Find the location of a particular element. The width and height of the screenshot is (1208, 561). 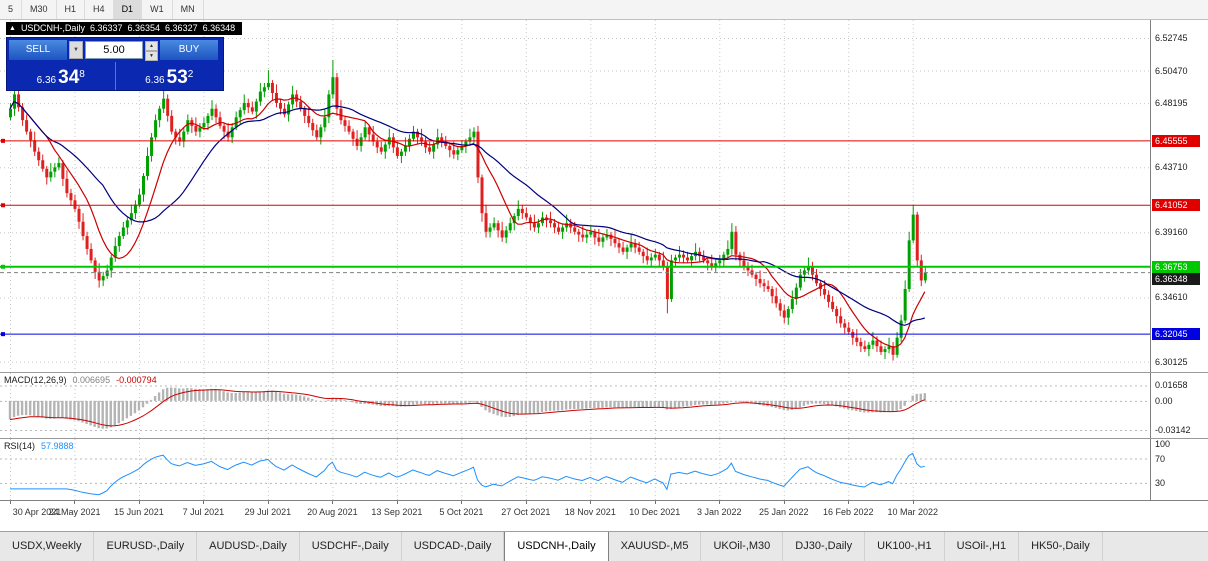

price-tick-label: 6.50470 is located at coordinates (1171, 70).